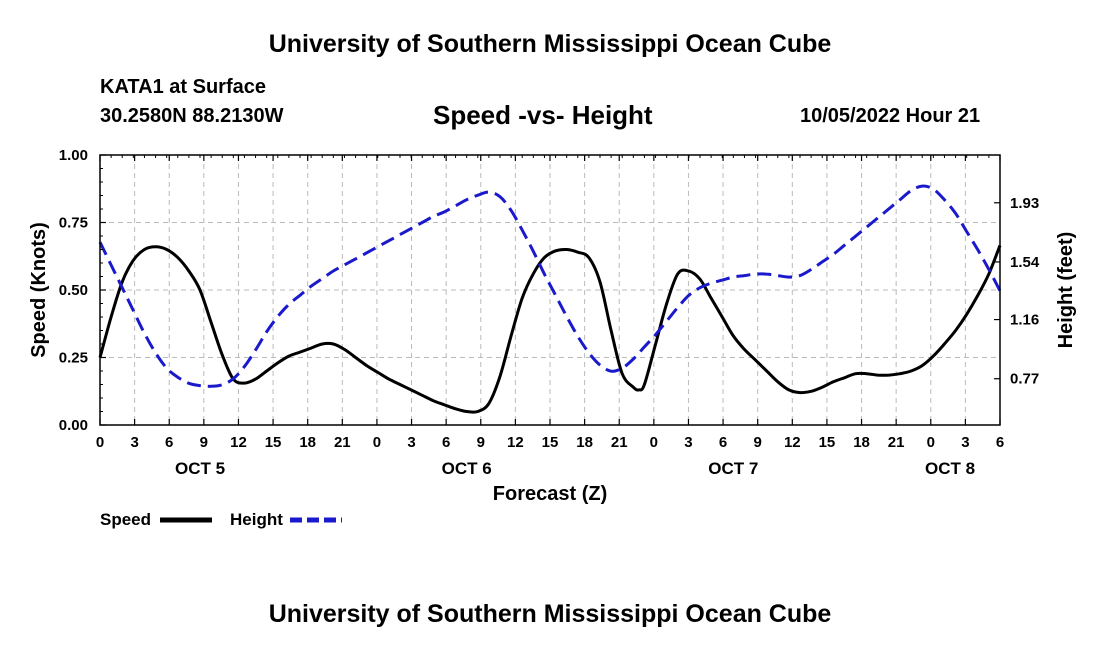 Image resolution: width=1100 pixels, height=650 pixels. I want to click on day-label: OCT 8, so click(950, 468).